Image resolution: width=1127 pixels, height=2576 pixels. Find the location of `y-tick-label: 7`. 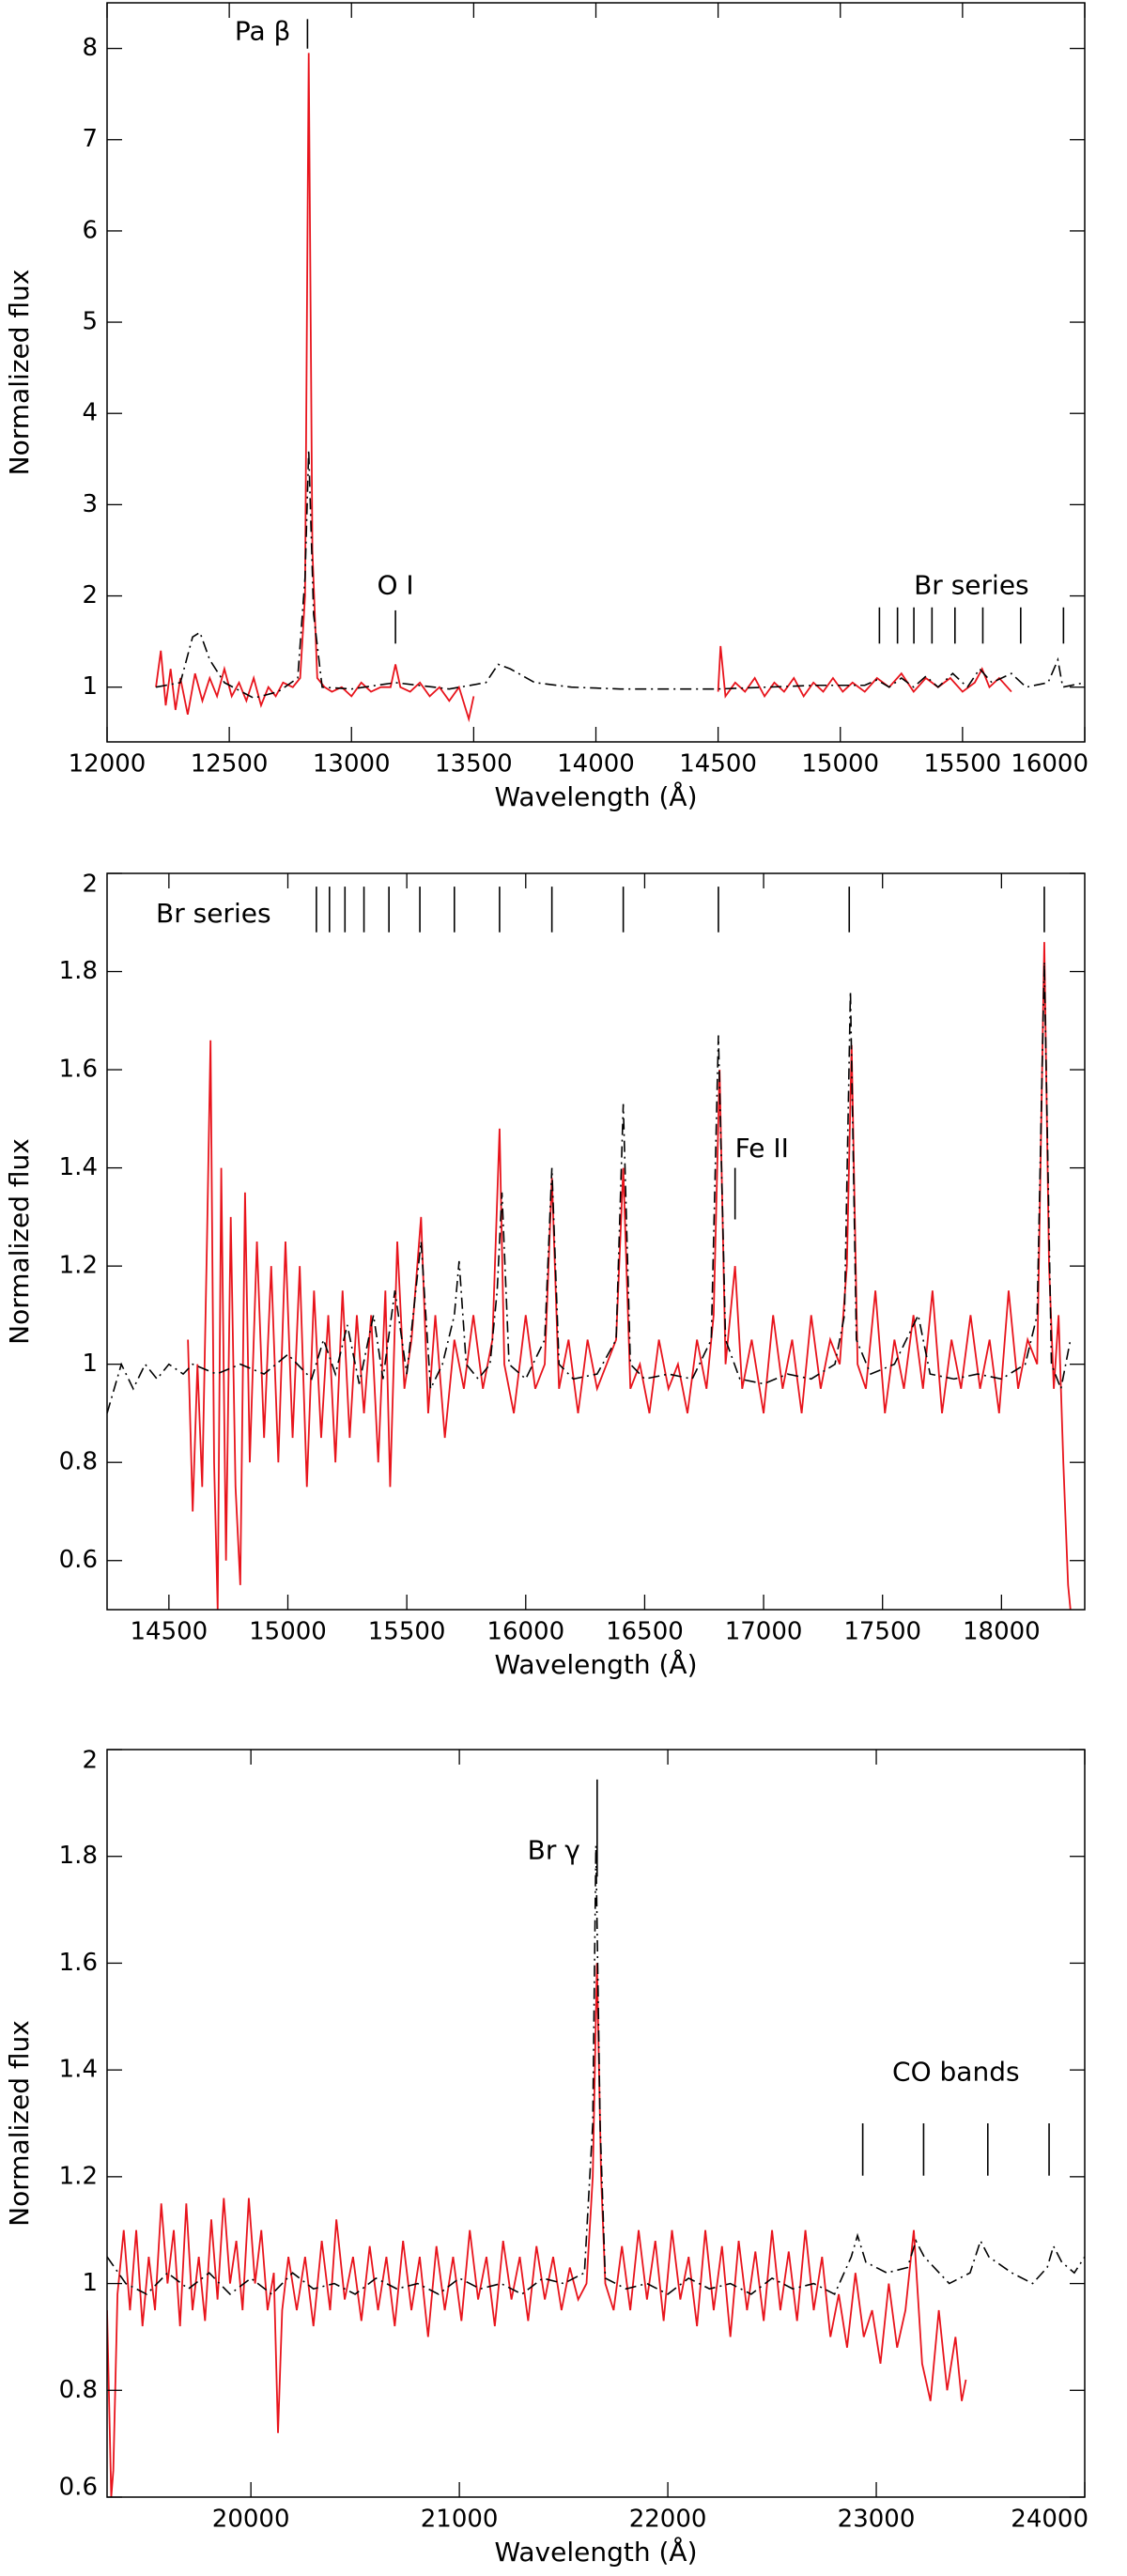

y-tick-label: 7 is located at coordinates (90, 139).